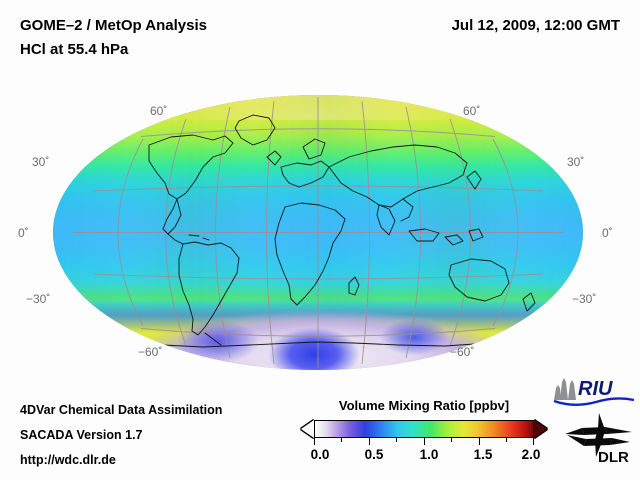 The height and width of the screenshot is (480, 640). Describe the element at coordinates (531, 454) in the screenshot. I see `colorbar-tick-label-4: 2.0` at that location.